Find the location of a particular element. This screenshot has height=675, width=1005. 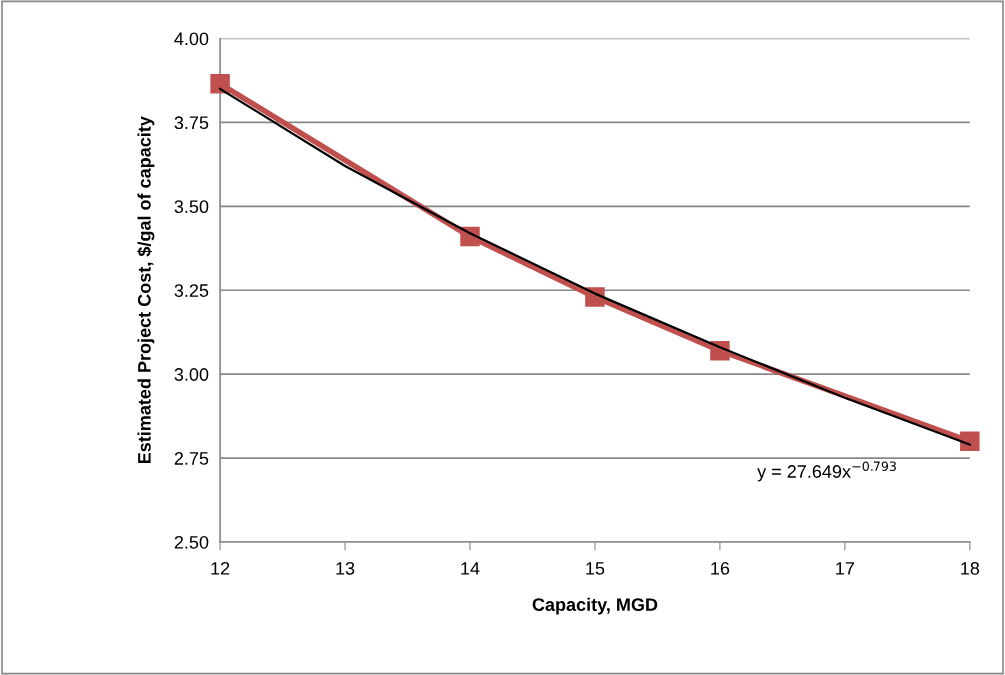

x-tick-label: 17 is located at coordinates (845, 568).